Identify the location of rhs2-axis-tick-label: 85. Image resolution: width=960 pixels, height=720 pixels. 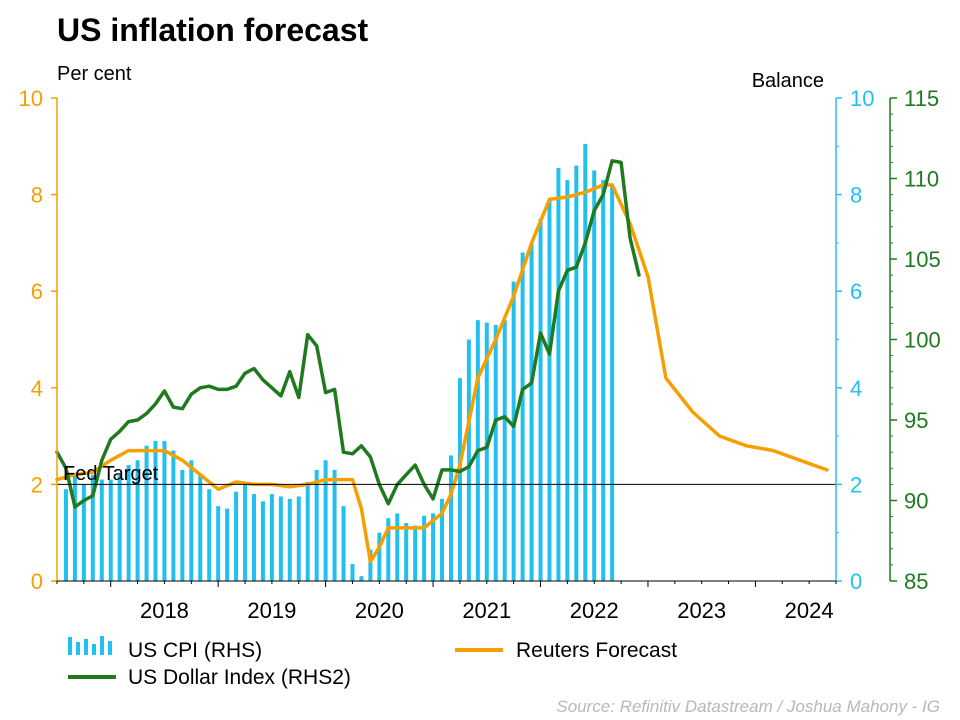
(916, 581).